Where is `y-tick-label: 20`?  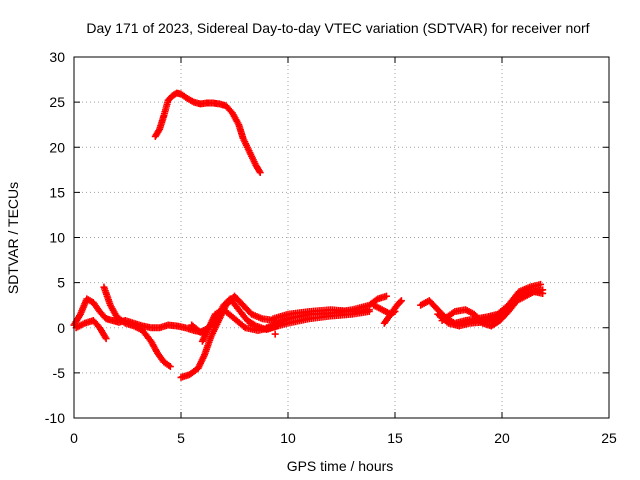
y-tick-label: 20 is located at coordinates (57, 147).